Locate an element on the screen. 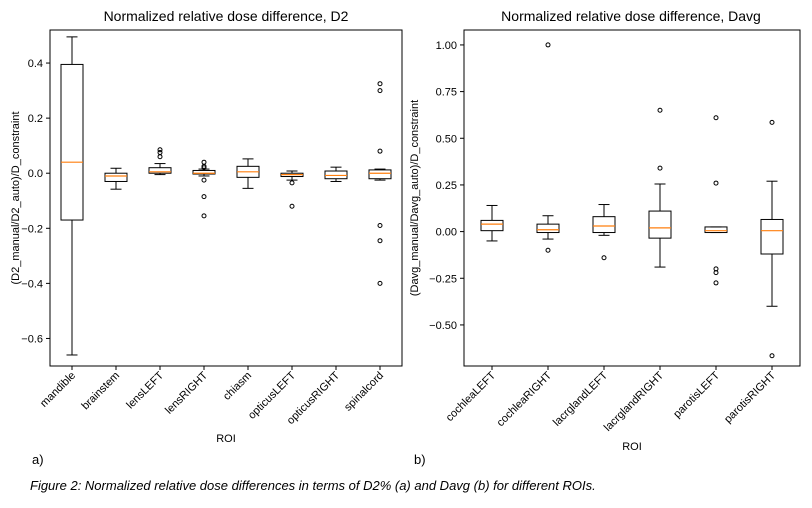 Image resolution: width=812 pixels, height=508 pixels. panel-b-label: b) is located at coordinates (420, 459).